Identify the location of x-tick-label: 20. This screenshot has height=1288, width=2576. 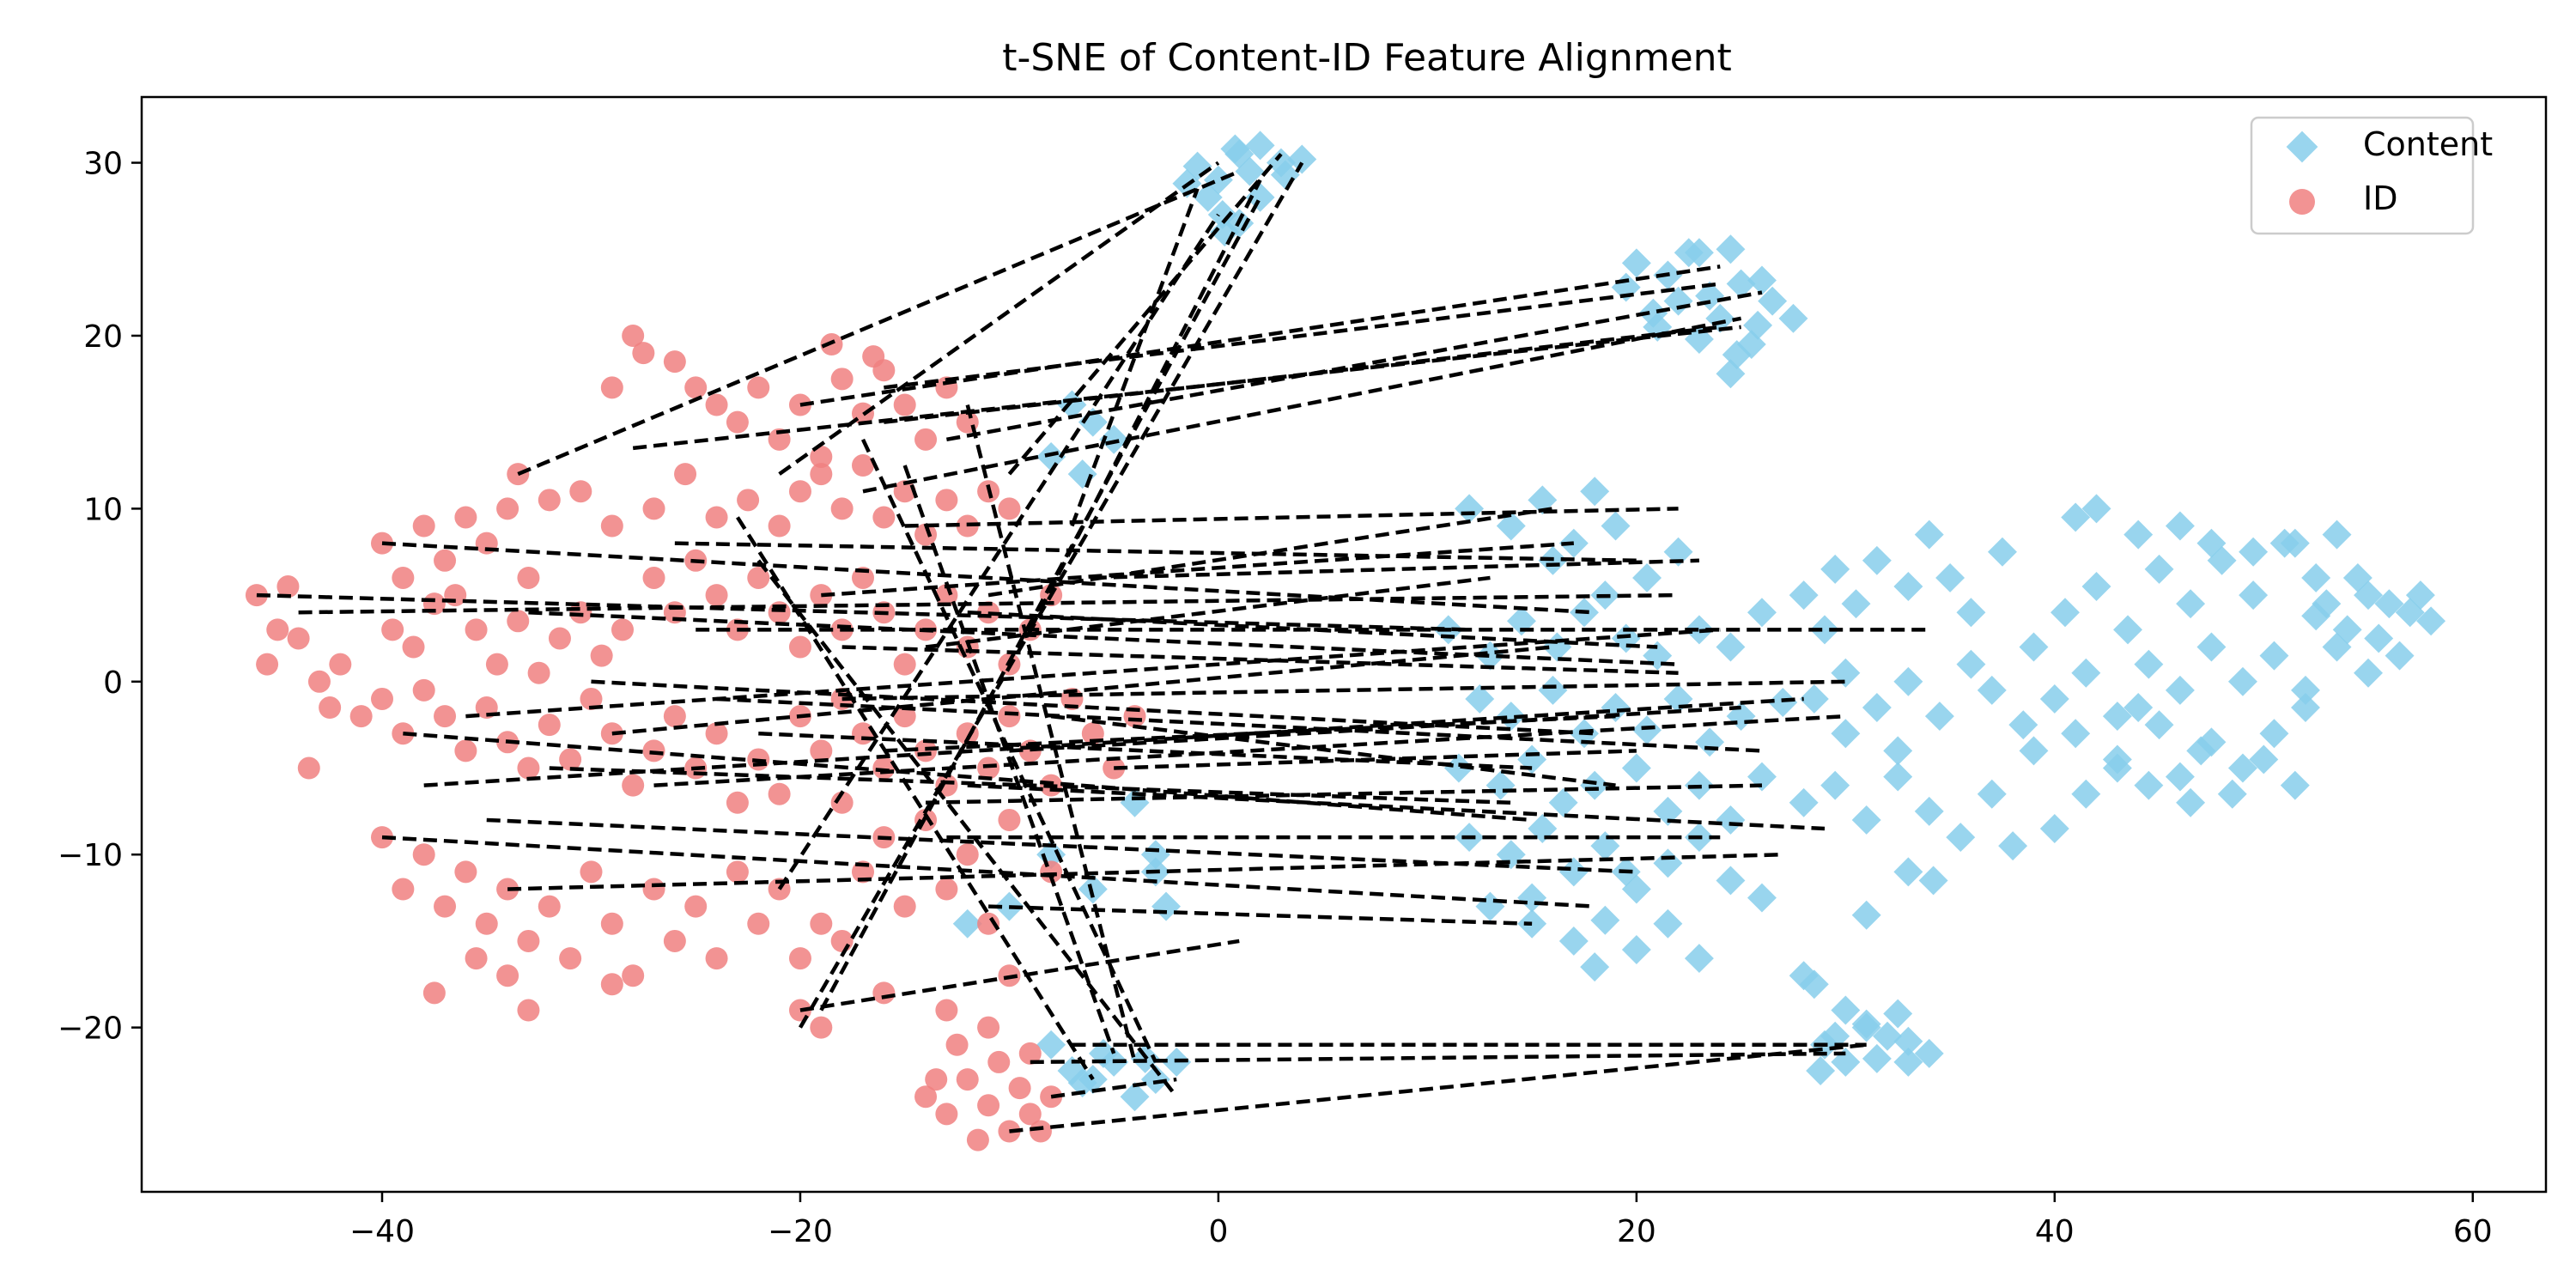
(1636, 1232).